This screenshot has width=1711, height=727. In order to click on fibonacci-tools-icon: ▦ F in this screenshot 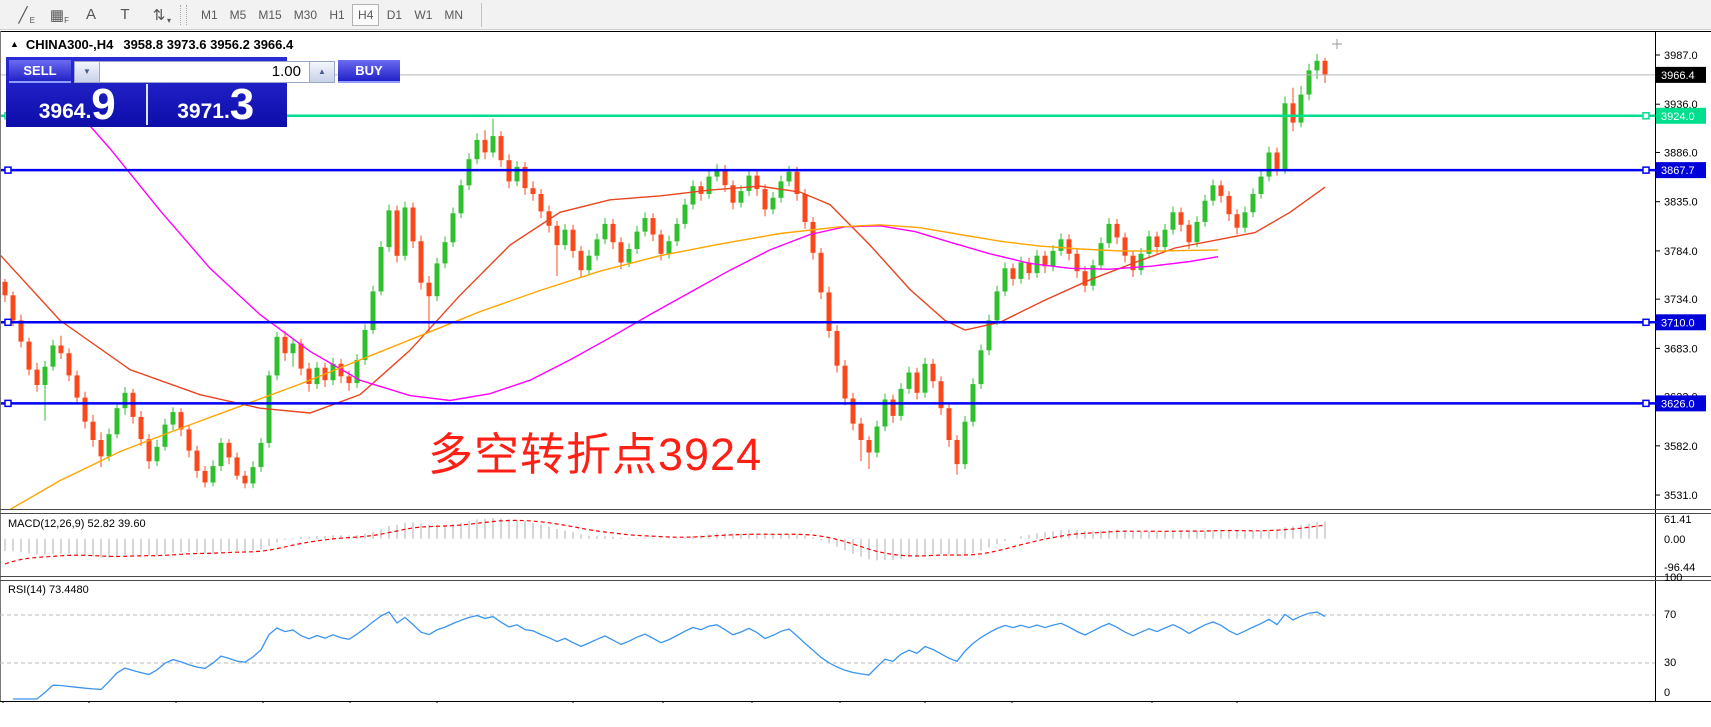, I will do `click(59, 15)`.